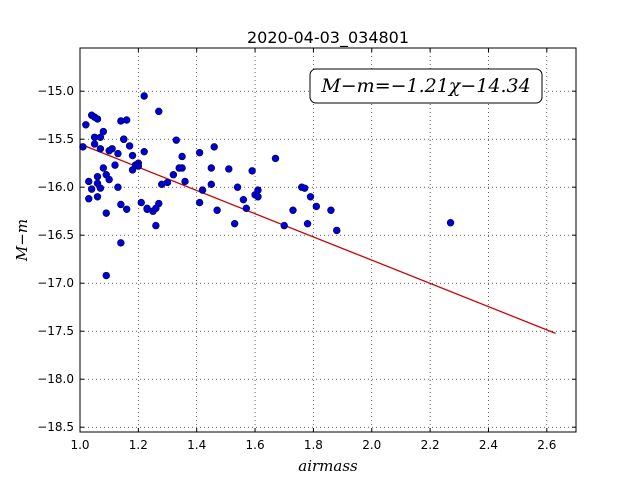 The width and height of the screenshot is (640, 485). Describe the element at coordinates (22, 240) in the screenshot. I see `y-axis-label: M−m` at that location.